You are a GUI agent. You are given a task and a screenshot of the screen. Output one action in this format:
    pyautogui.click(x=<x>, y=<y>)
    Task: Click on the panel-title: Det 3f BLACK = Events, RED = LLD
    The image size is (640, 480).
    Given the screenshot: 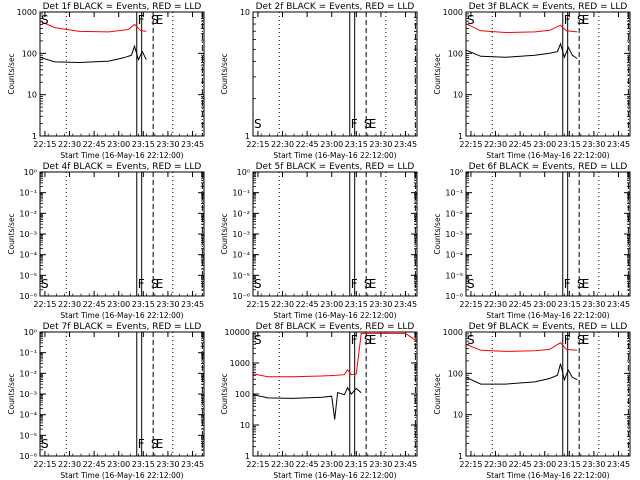 What is the action you would take?
    pyautogui.click(x=548, y=7)
    